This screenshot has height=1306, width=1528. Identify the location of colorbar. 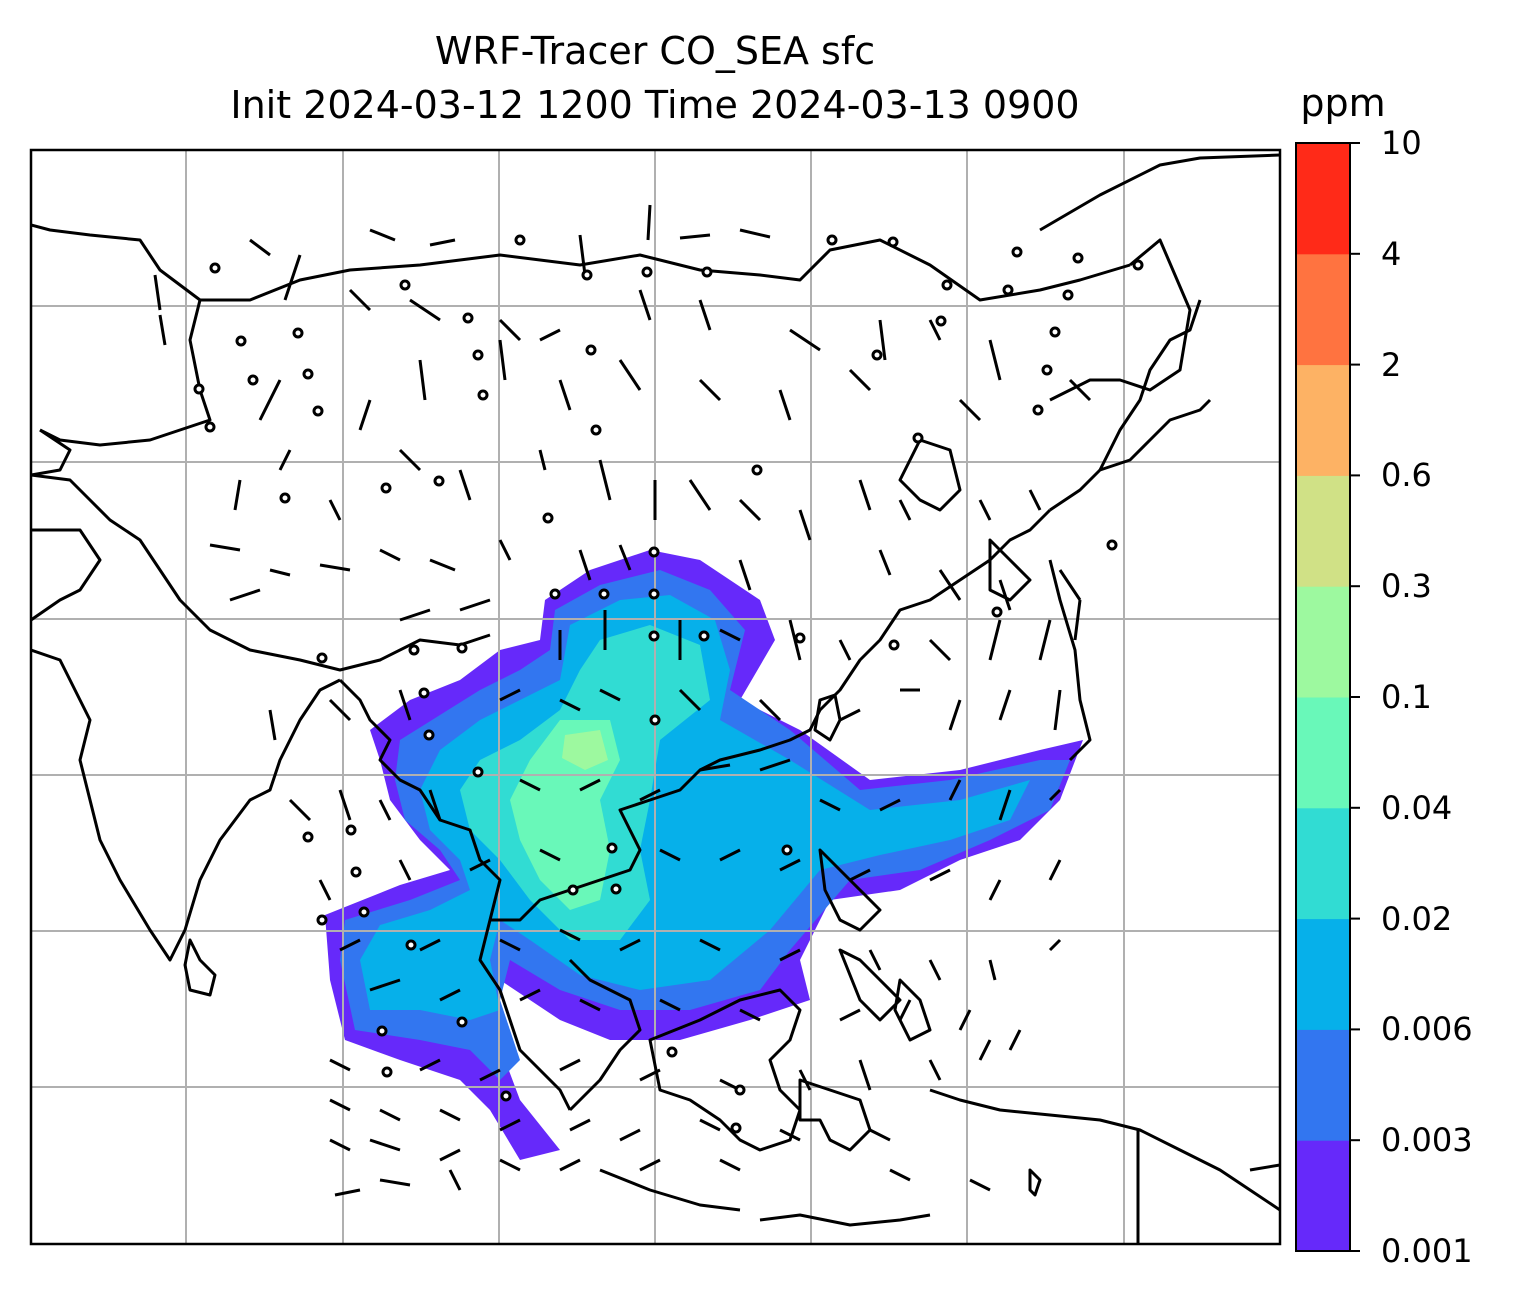
(1327, 697).